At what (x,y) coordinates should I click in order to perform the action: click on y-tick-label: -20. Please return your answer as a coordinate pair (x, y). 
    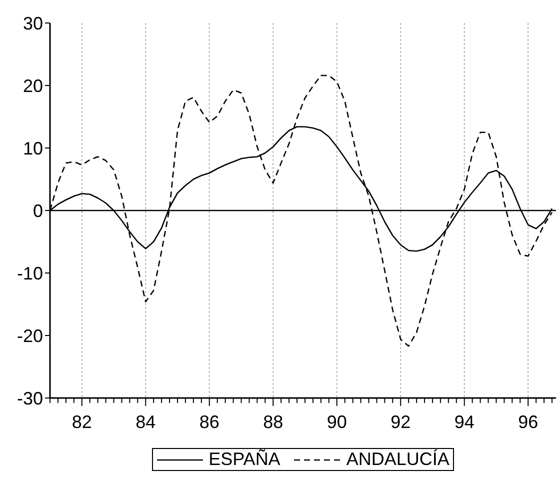
    Looking at the image, I should click on (29, 336).